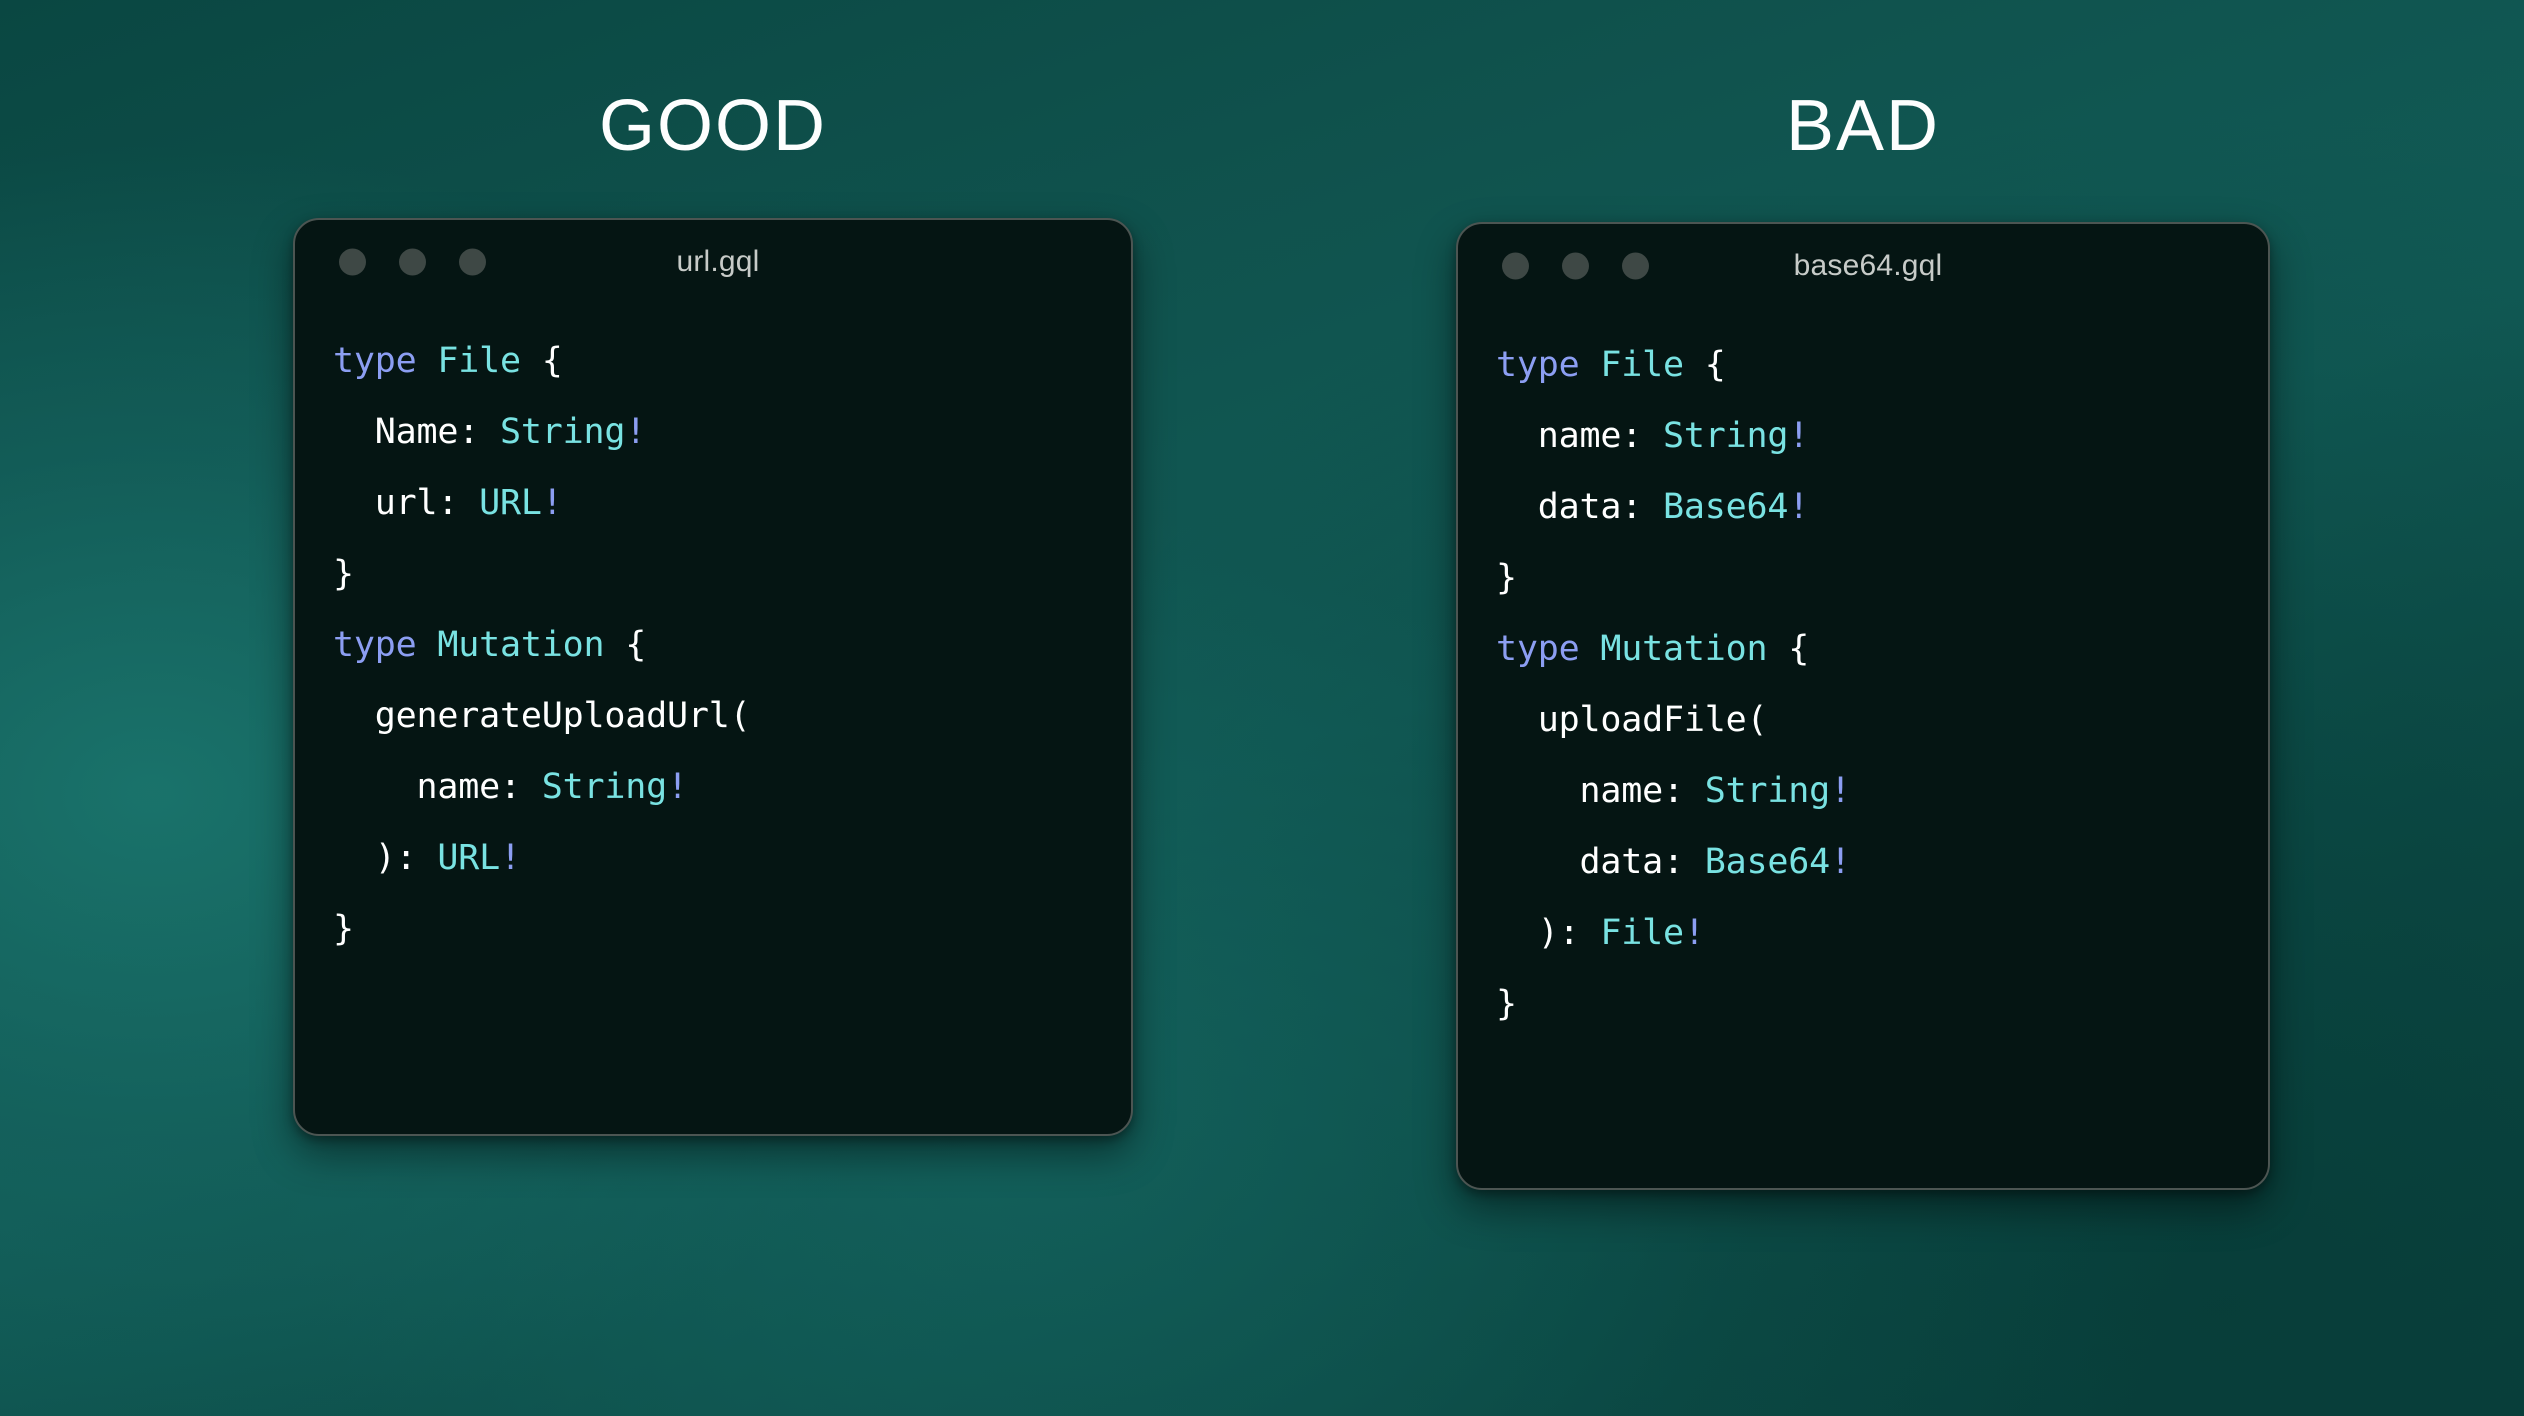 This screenshot has width=2524, height=1416. What do you see at coordinates (732, 503) in the screenshot?
I see `code-line: url: URL!` at bounding box center [732, 503].